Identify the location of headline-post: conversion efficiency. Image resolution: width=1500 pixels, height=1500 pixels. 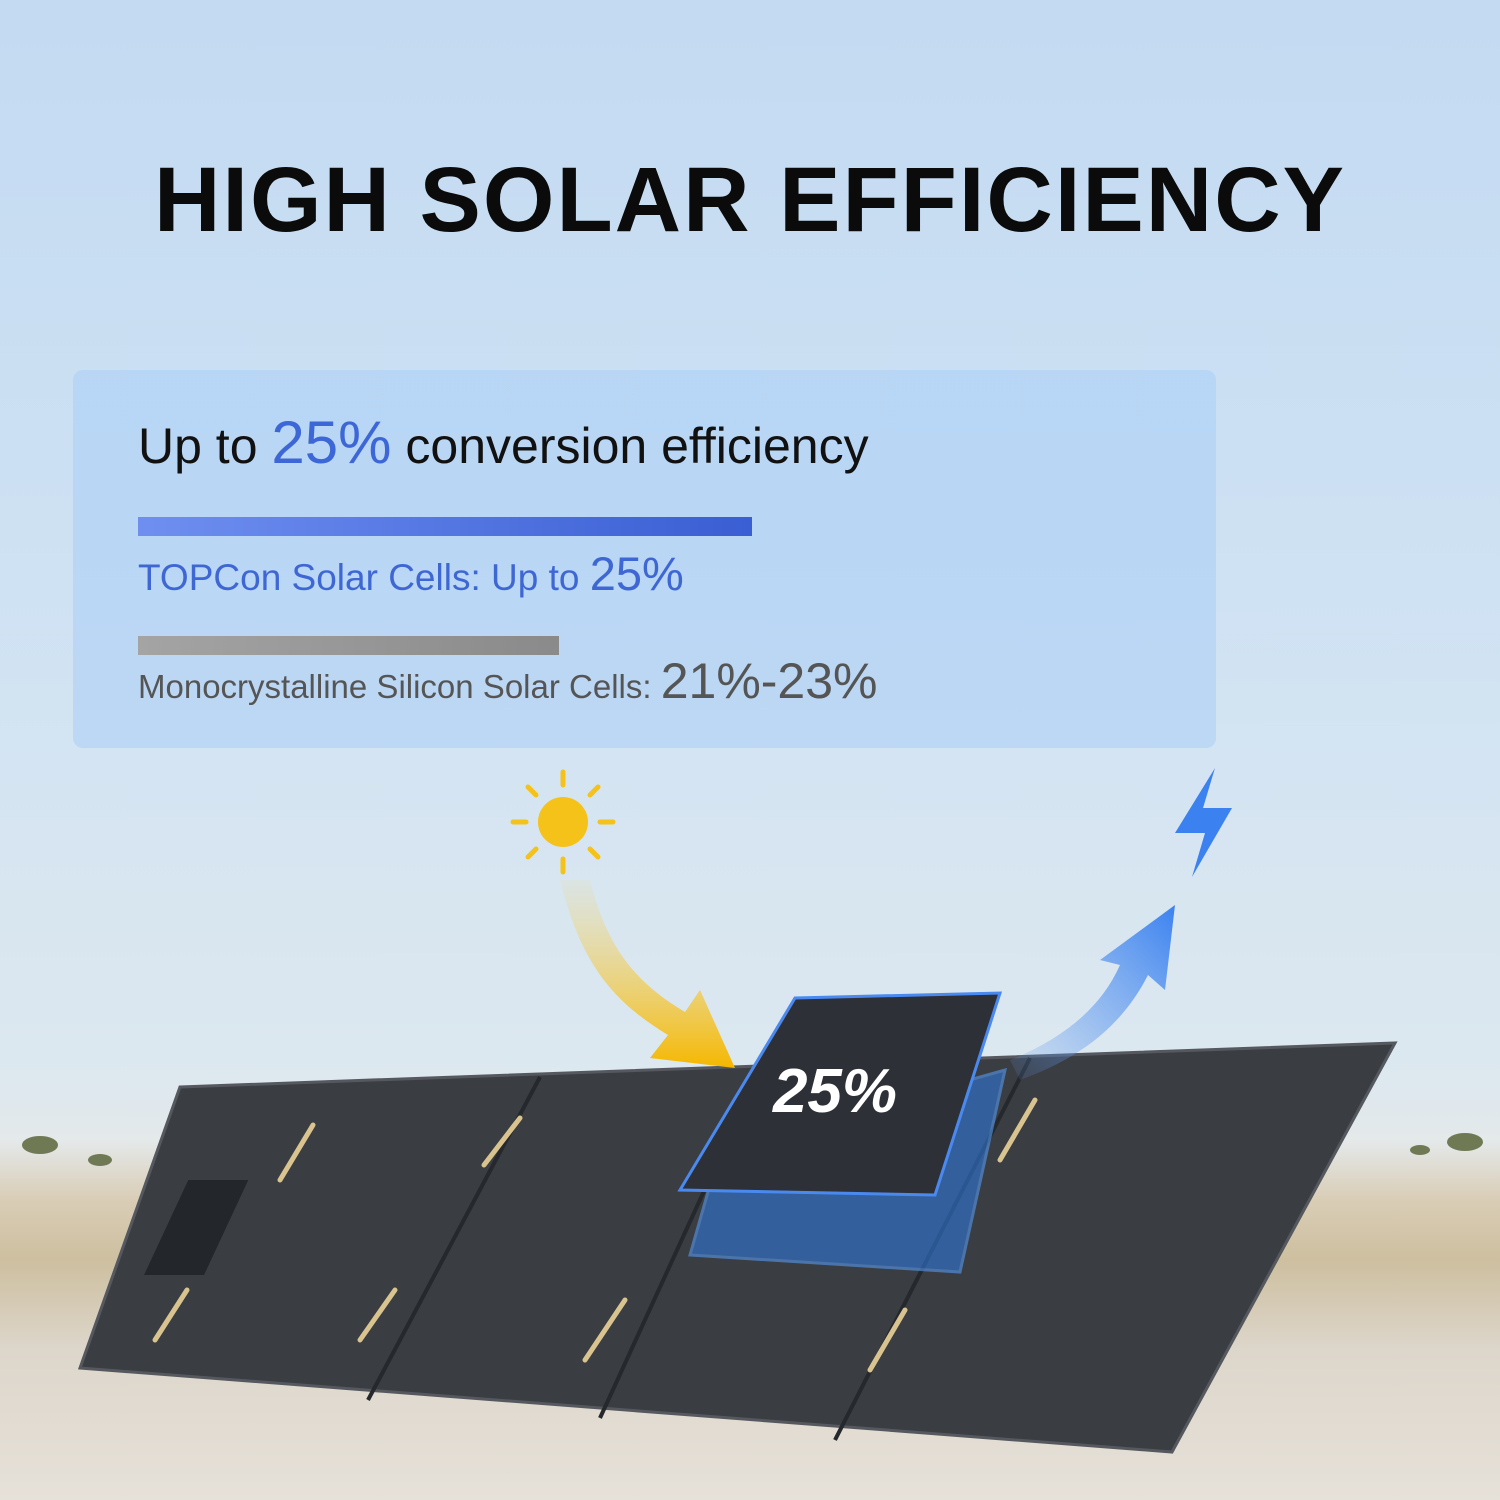
(630, 446).